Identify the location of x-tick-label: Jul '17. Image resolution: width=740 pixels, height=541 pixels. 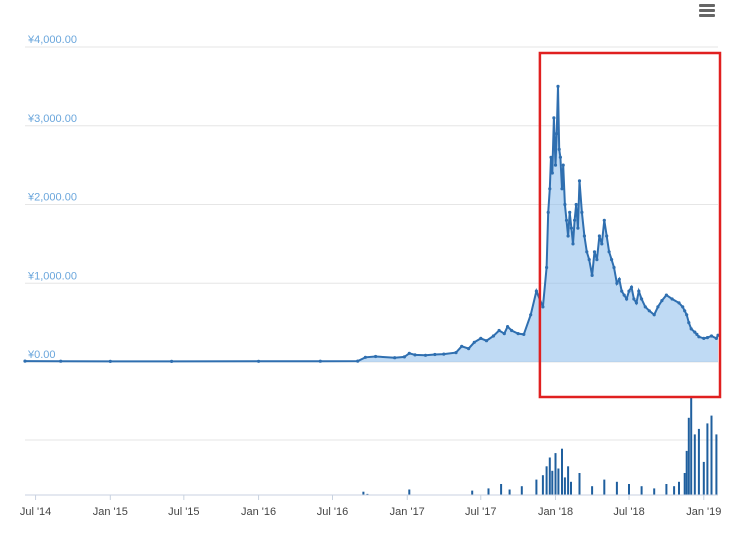
(480, 512).